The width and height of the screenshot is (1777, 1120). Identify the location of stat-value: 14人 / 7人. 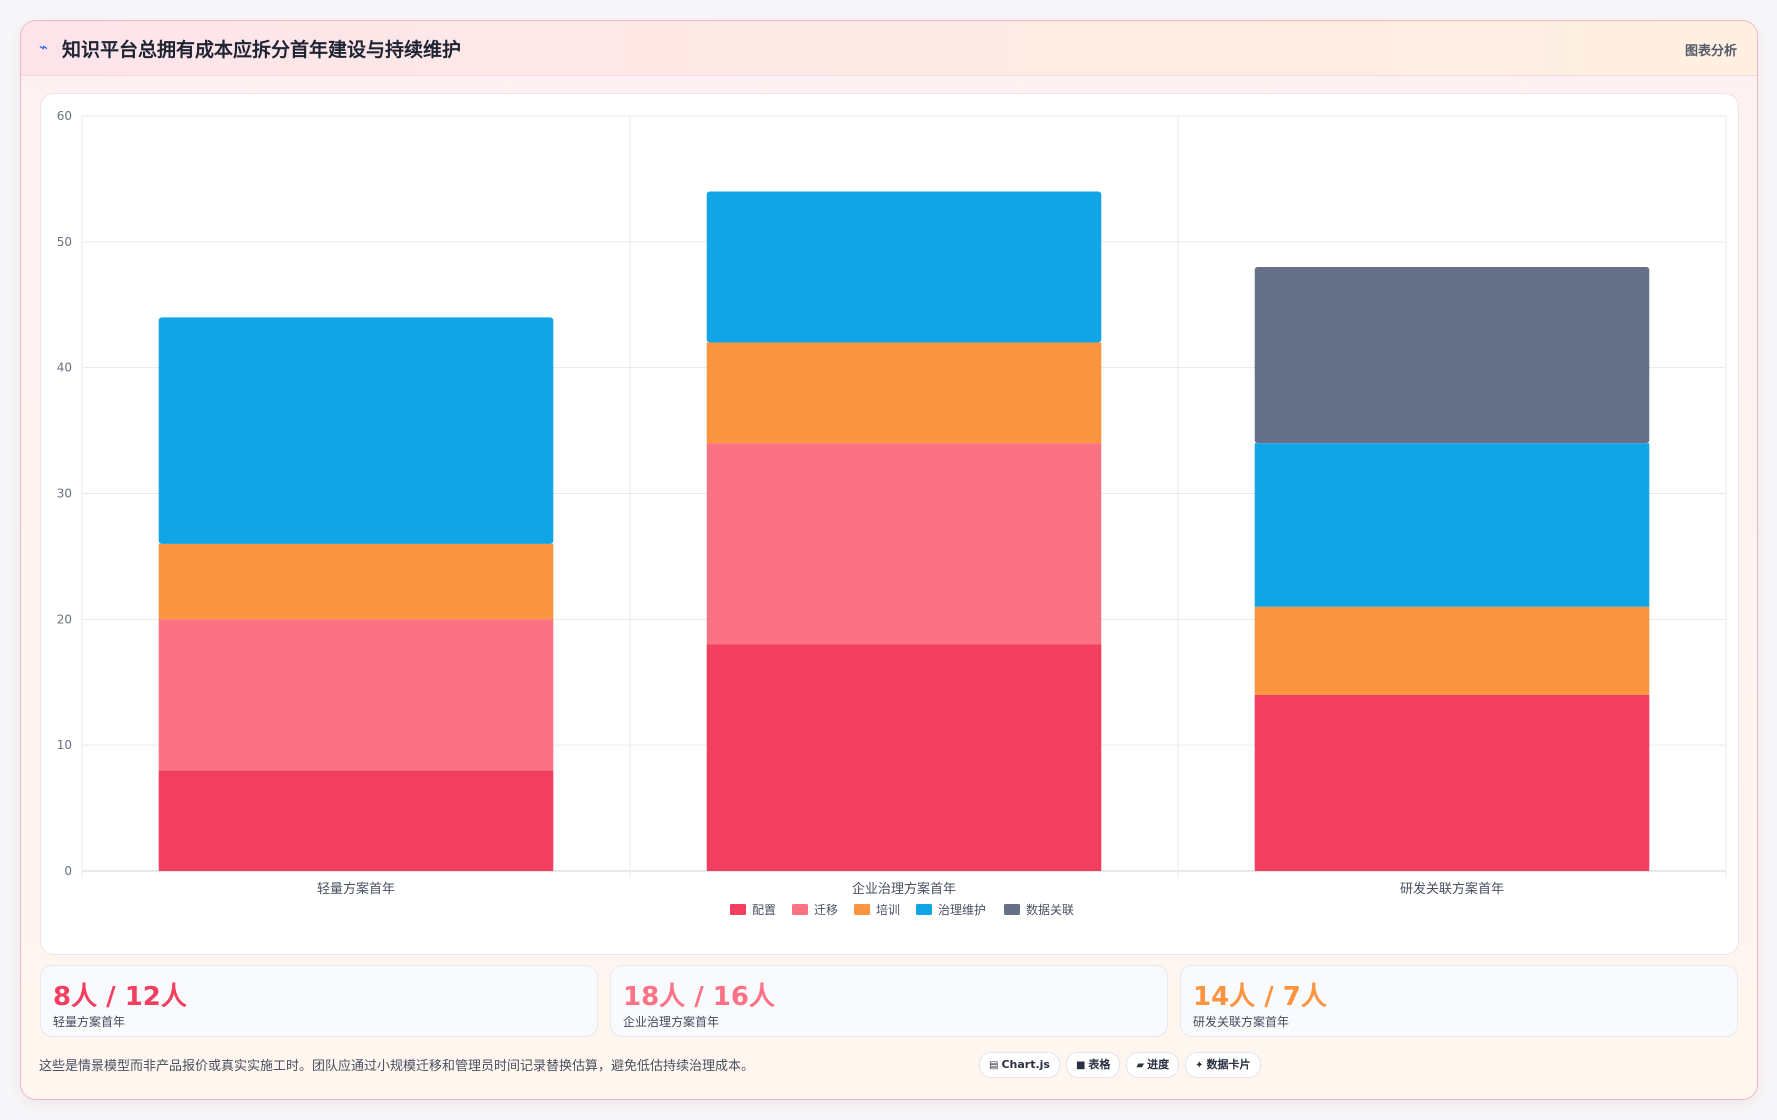
(1260, 997).